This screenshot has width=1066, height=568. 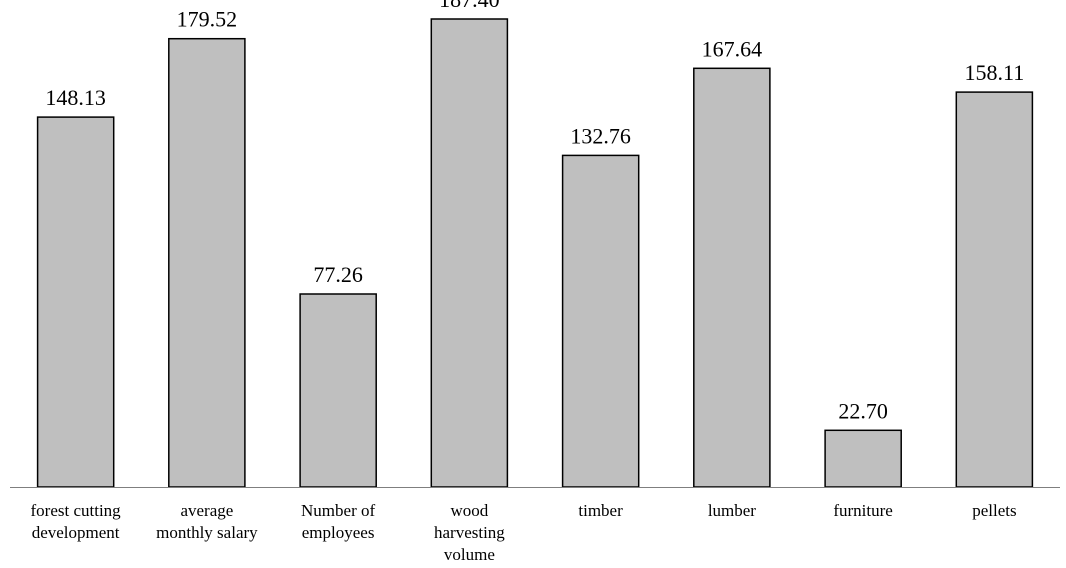 I want to click on x-tick-label-line: furniture, so click(x=862, y=510).